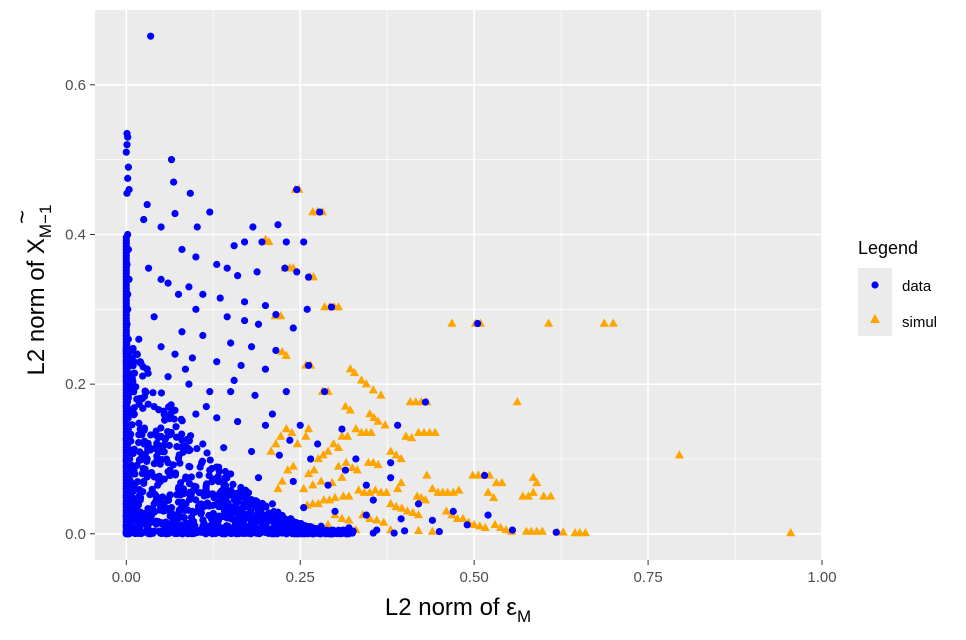 The image size is (966, 640). I want to click on y-axis-title-sub: M−1, so click(45, 222).